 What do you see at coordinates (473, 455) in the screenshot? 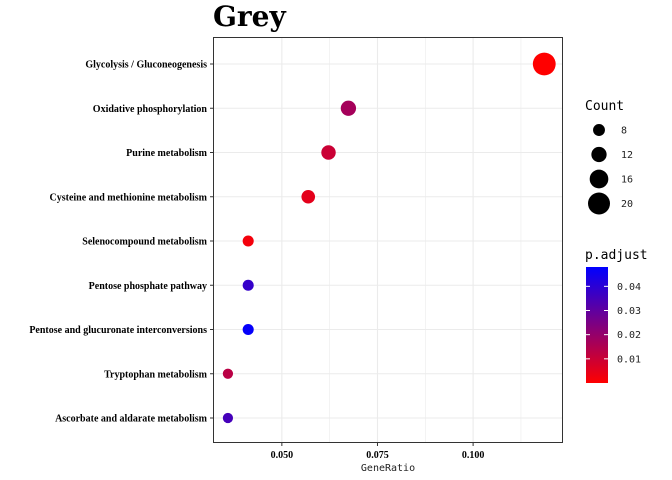
I see `x-tick-label: 0.100` at bounding box center [473, 455].